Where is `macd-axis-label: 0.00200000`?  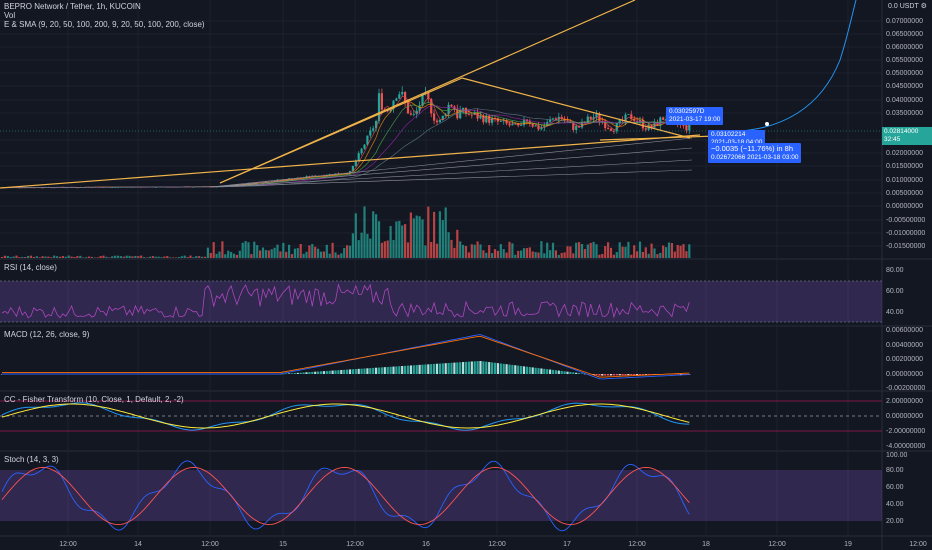 macd-axis-label: 0.00200000 is located at coordinates (904, 359).